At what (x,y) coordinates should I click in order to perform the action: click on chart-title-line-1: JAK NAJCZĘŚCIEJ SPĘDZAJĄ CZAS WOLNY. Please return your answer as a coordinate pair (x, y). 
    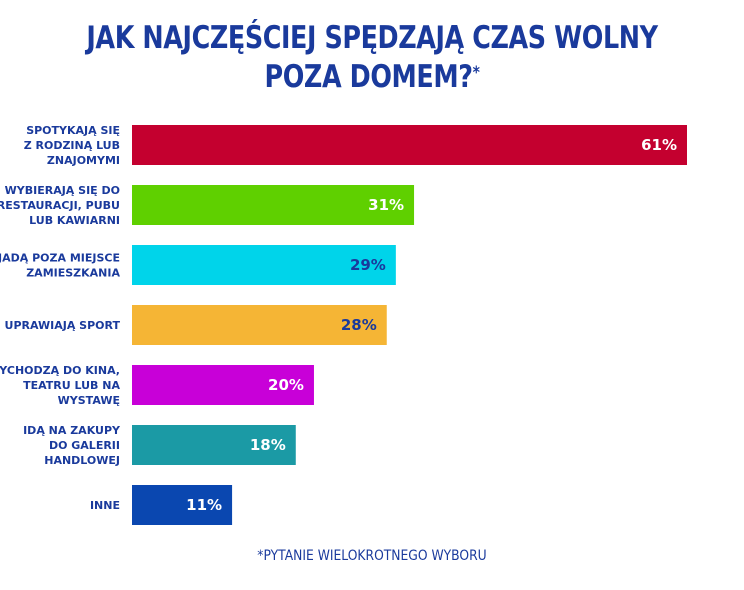
    Looking at the image, I should click on (372, 38).